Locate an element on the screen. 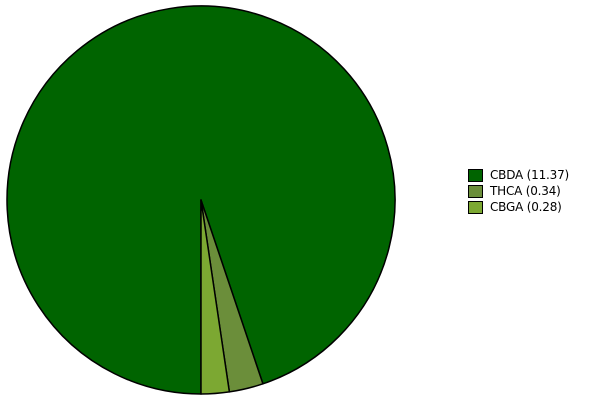 This screenshot has width=596, height=396. legend-label-cbda: CBDA (11.37) is located at coordinates (529, 175).